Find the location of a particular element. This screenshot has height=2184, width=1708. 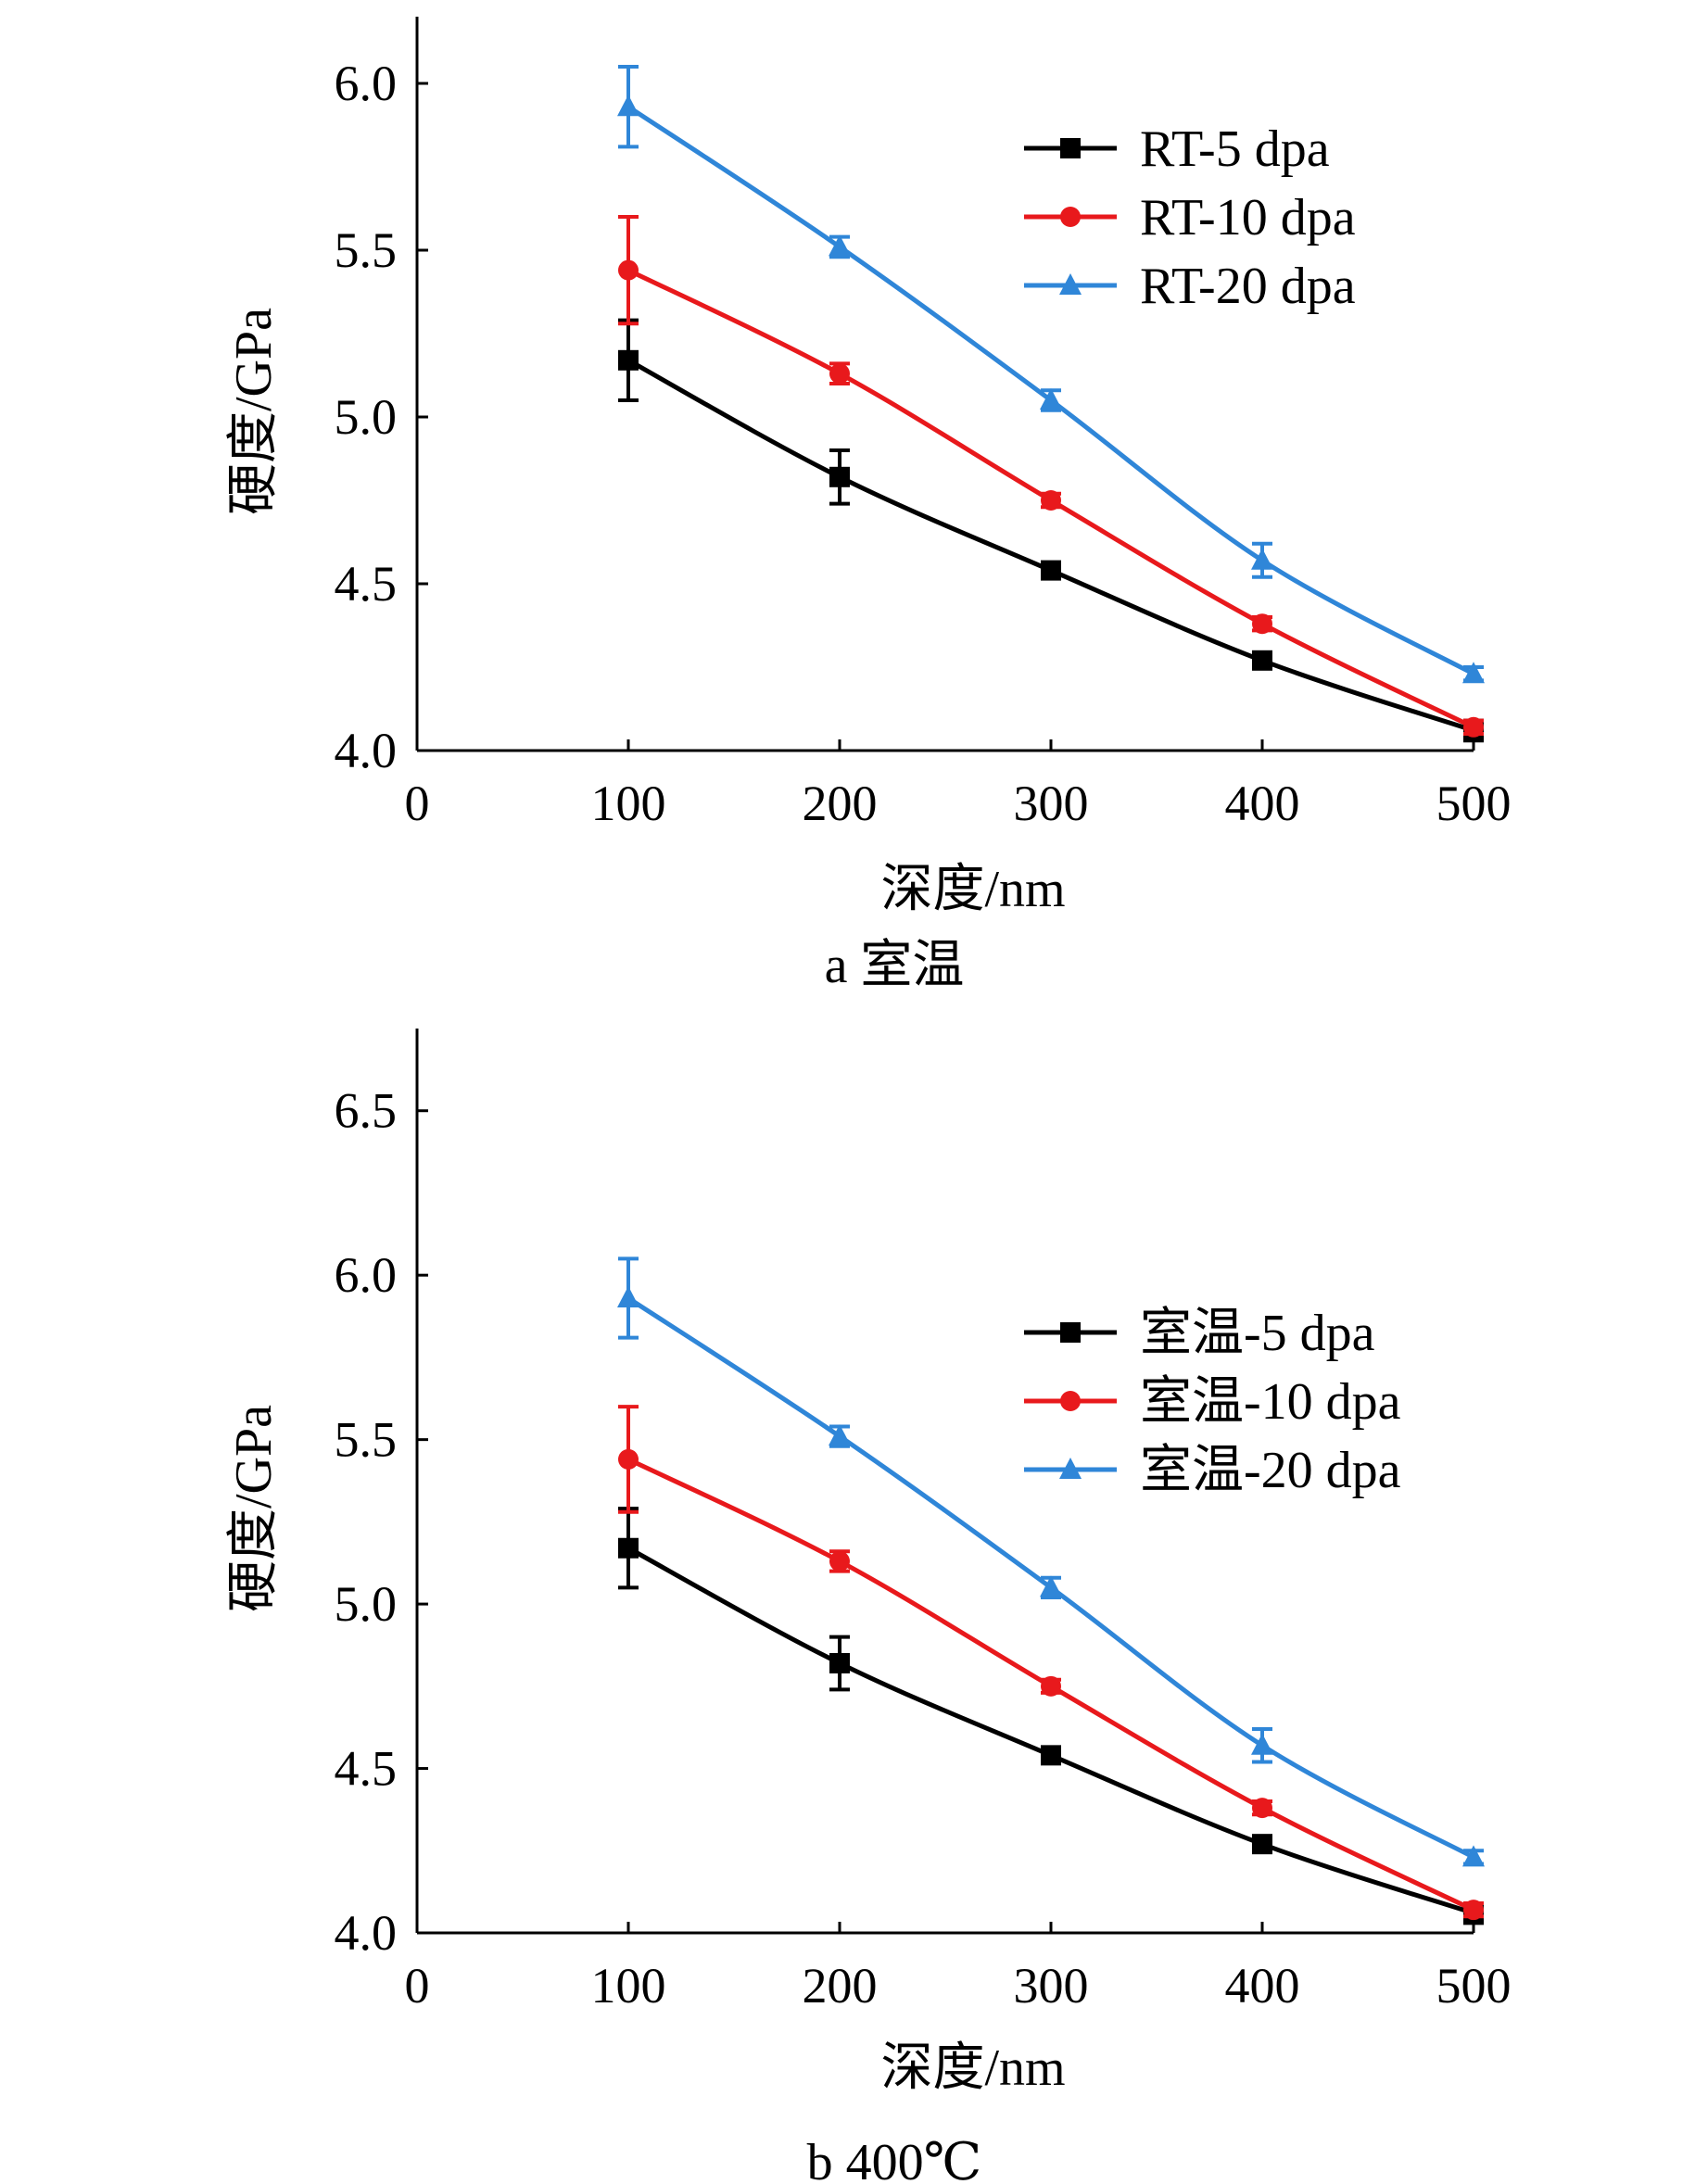

legend-label: RT-10 dpa is located at coordinates (1248, 217).